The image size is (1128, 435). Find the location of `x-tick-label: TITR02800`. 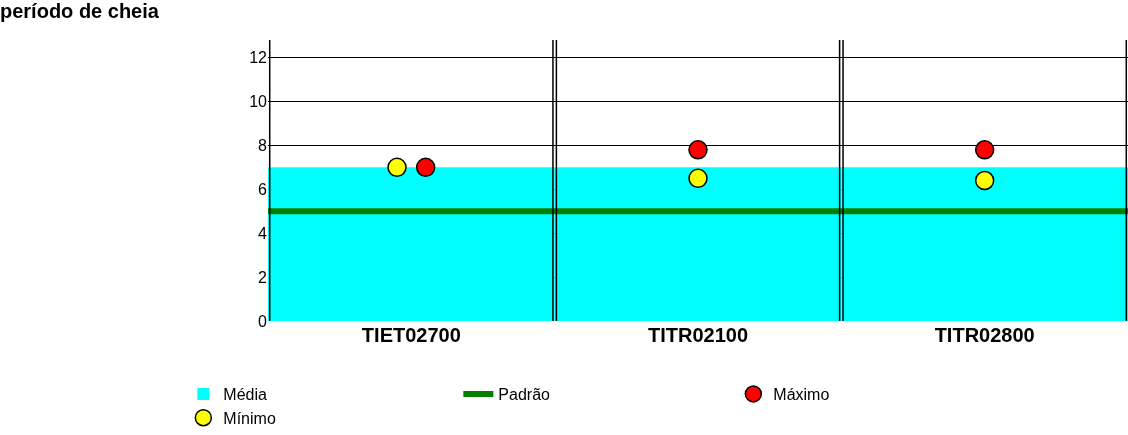

x-tick-label: TITR02800 is located at coordinates (984, 335).